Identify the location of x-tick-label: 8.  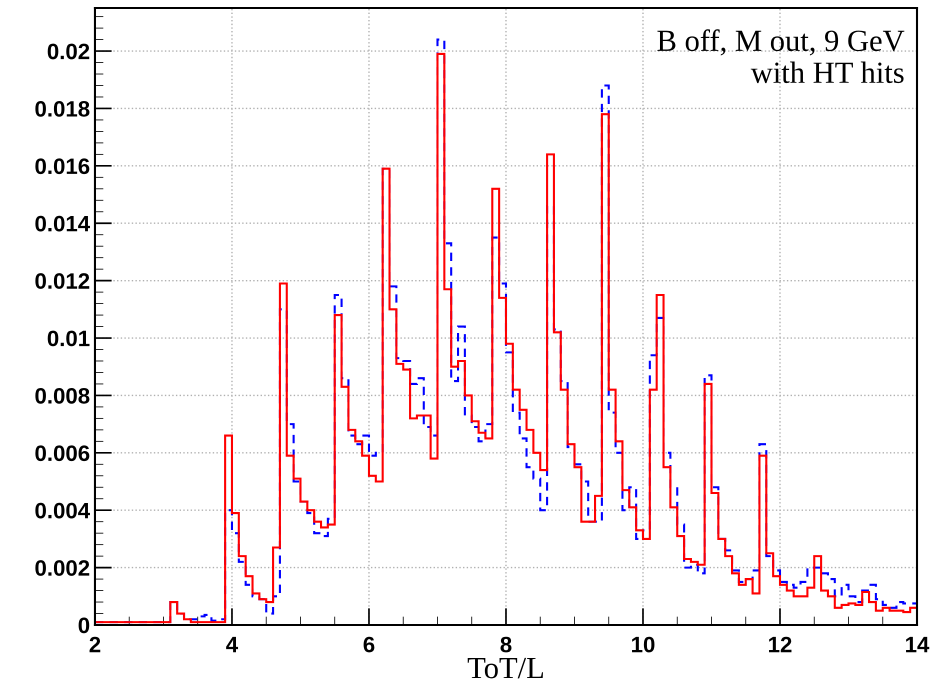
(506, 644).